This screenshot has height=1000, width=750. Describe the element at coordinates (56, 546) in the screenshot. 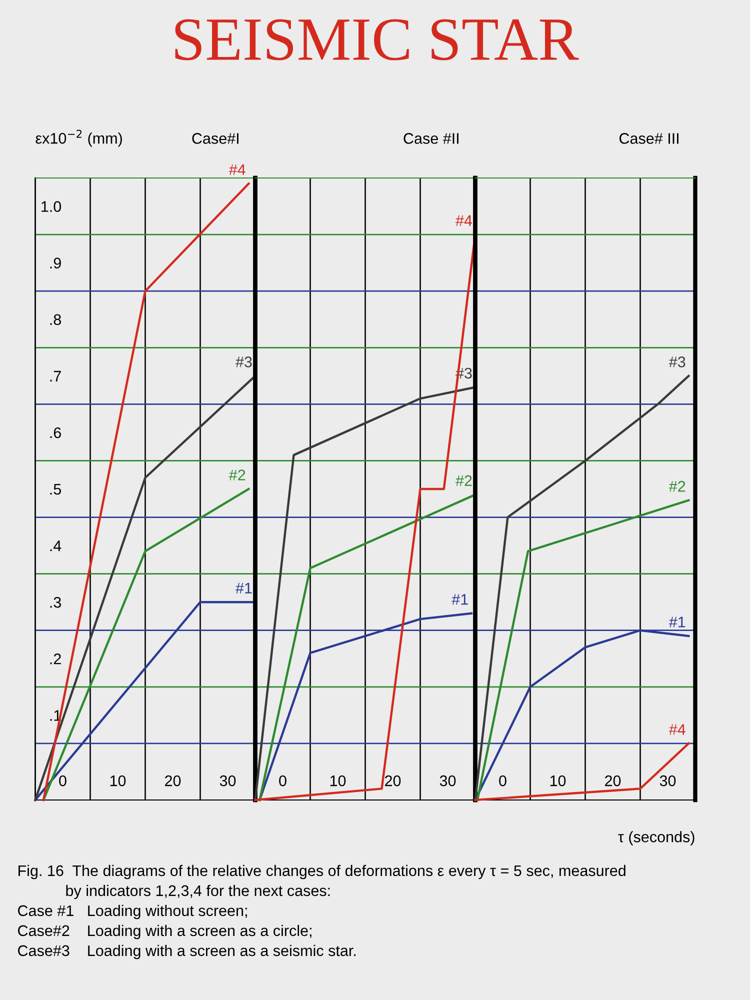

I see `y-tick-label: .4` at that location.